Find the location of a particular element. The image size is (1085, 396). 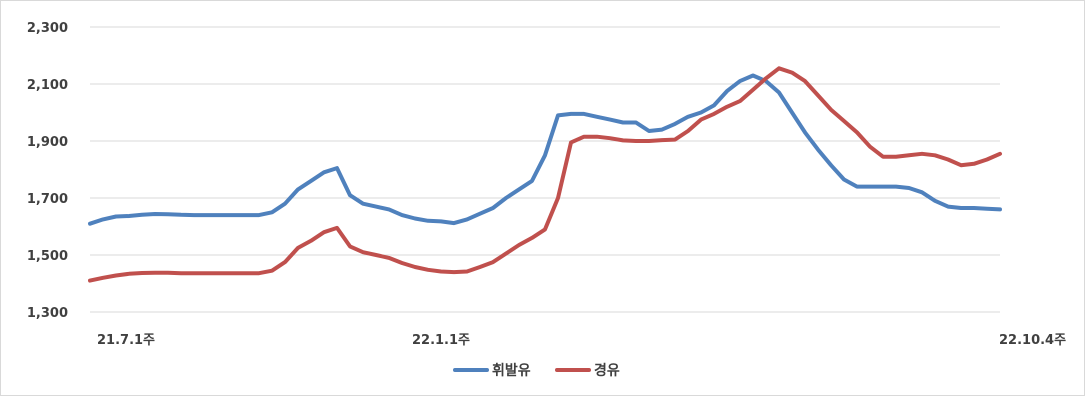

y-tick-label: 1,500 is located at coordinates (47, 256).